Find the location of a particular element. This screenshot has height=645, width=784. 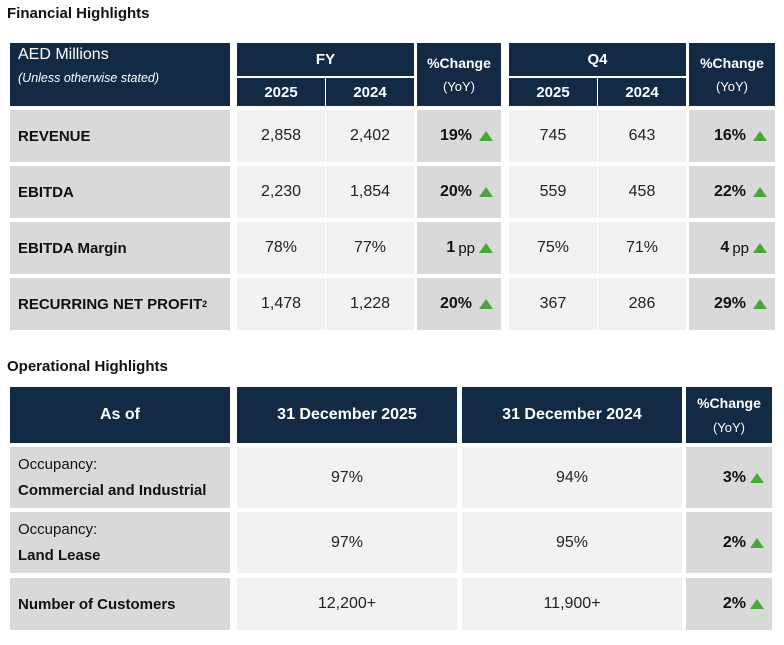

q4-change-value: 22% is located at coordinates (732, 192).